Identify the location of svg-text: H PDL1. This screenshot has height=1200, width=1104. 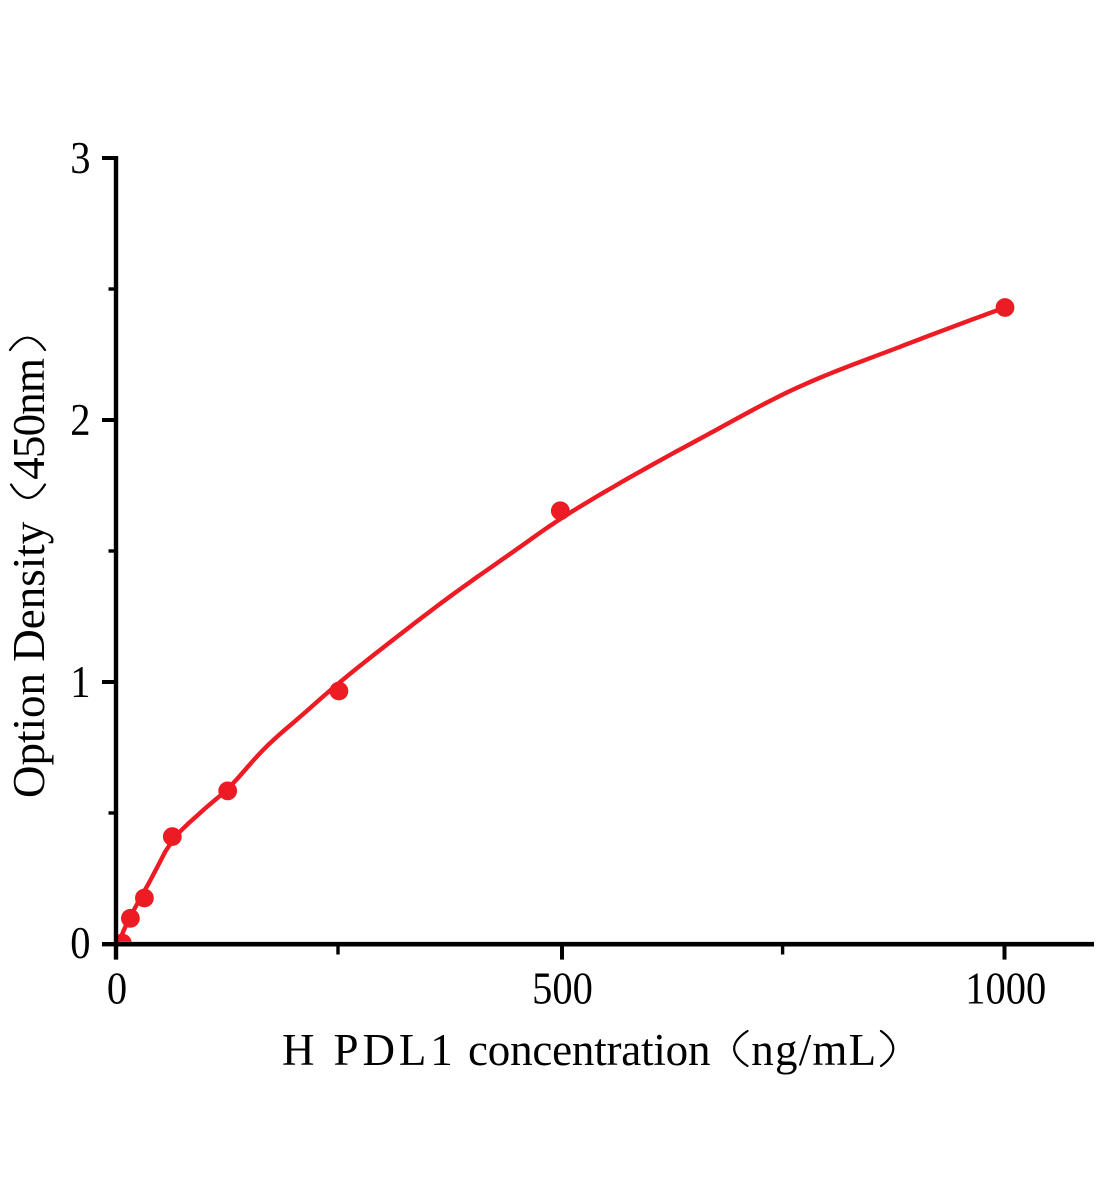
(369, 1050).